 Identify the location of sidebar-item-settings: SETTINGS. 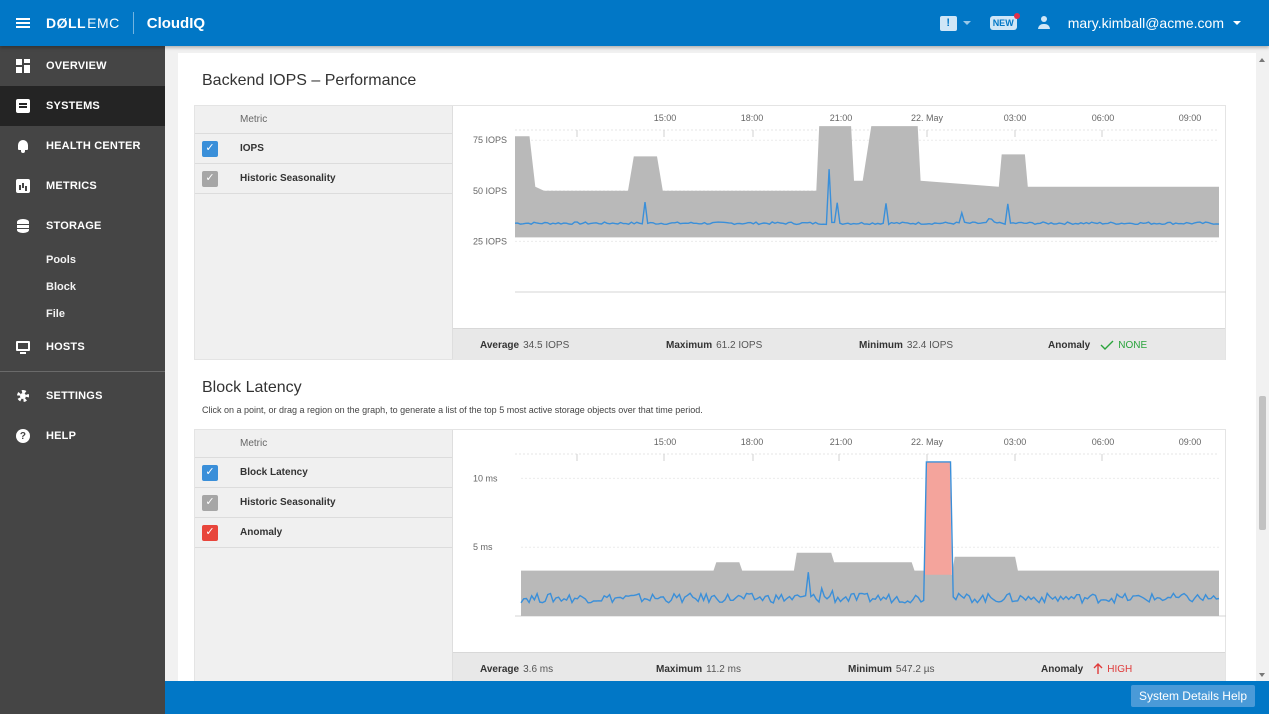
(82, 396).